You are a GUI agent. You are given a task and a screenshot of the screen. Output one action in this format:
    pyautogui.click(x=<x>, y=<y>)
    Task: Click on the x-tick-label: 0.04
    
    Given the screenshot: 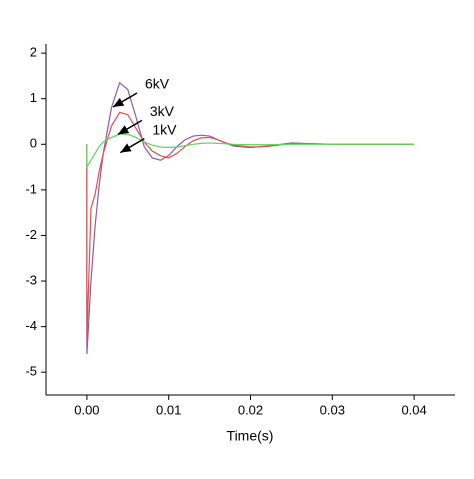 What is the action you would take?
    pyautogui.click(x=413, y=409)
    